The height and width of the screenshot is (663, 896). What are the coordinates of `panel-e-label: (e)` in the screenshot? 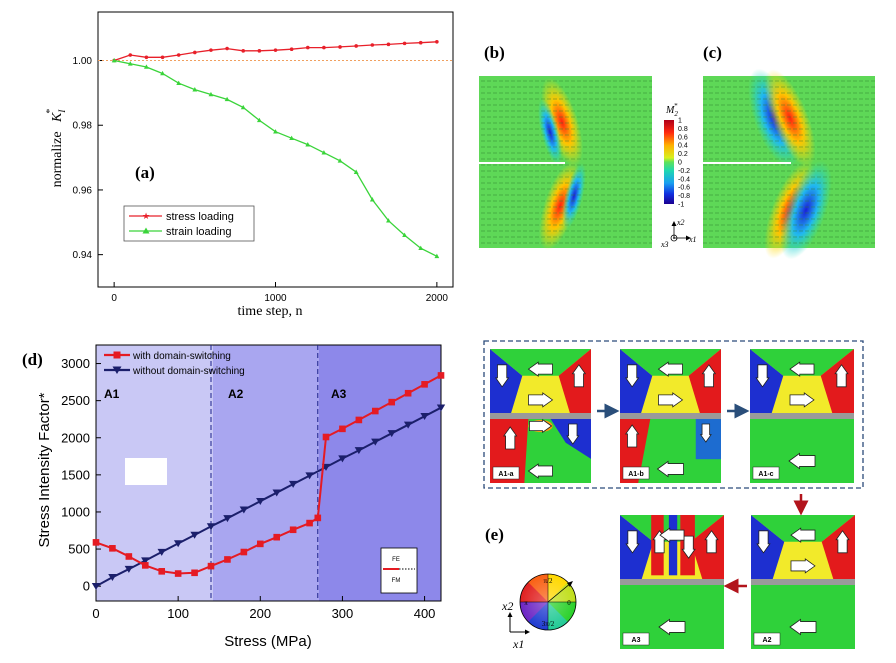 It's located at (494, 534).